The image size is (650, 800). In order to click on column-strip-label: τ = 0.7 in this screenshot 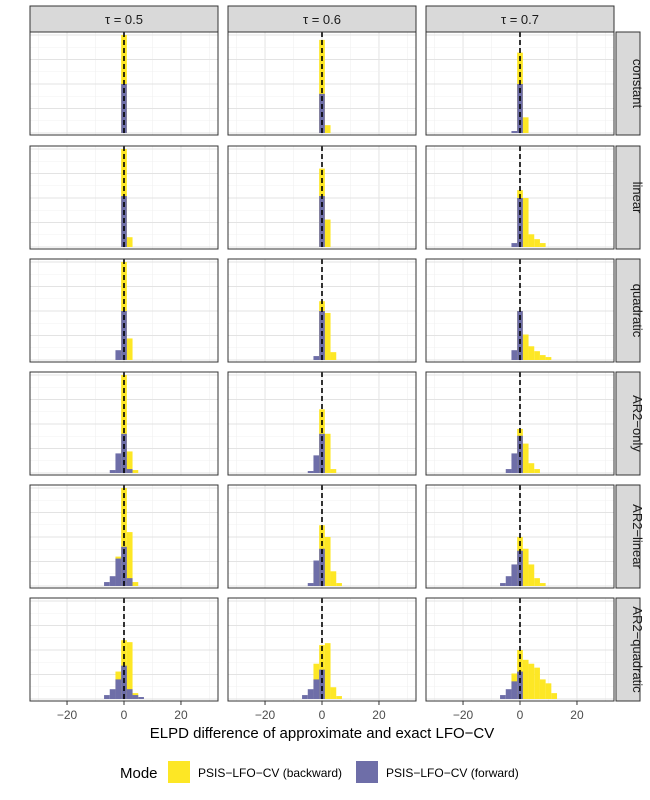, I will do `click(520, 19)`.